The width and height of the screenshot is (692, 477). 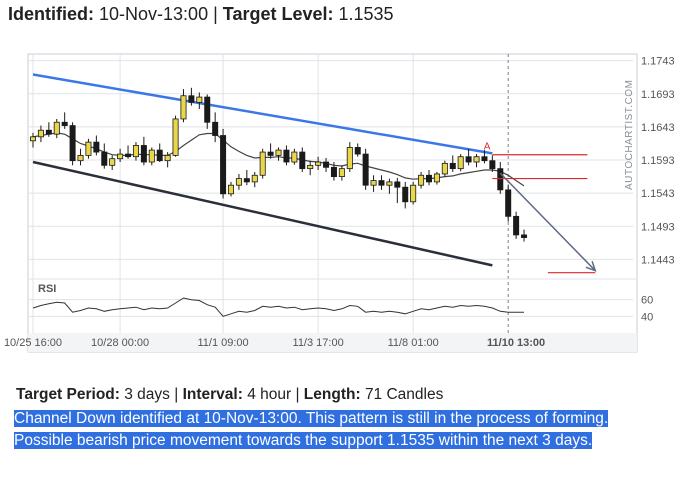 I want to click on rsi-line, so click(x=278, y=307).